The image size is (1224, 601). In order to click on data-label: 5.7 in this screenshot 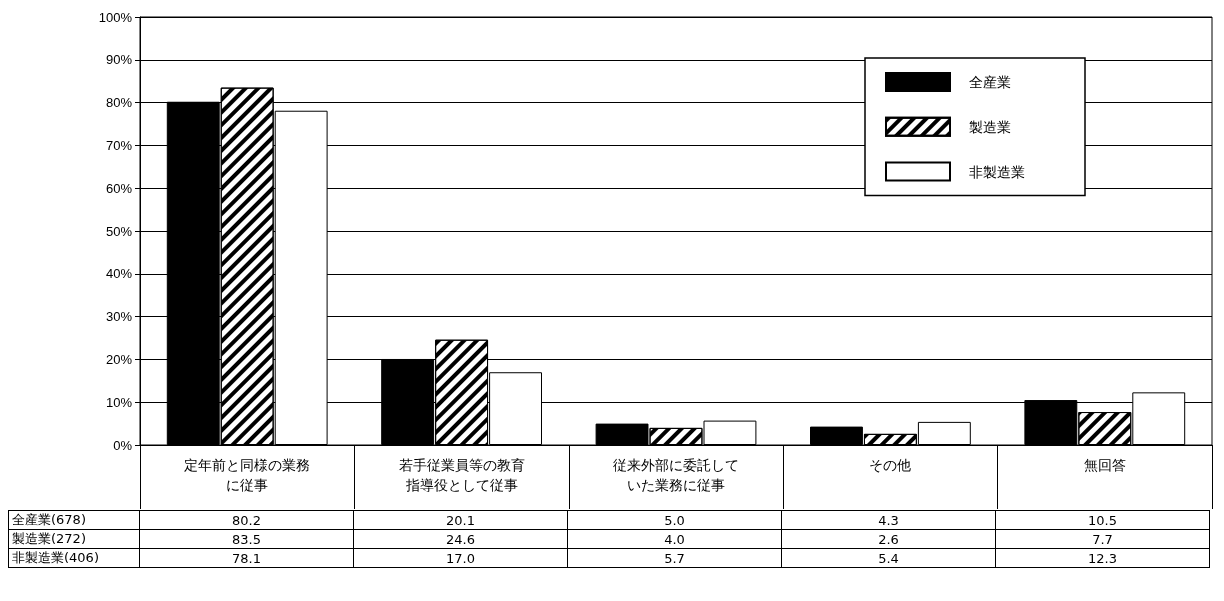, I will do `click(674, 558)`.